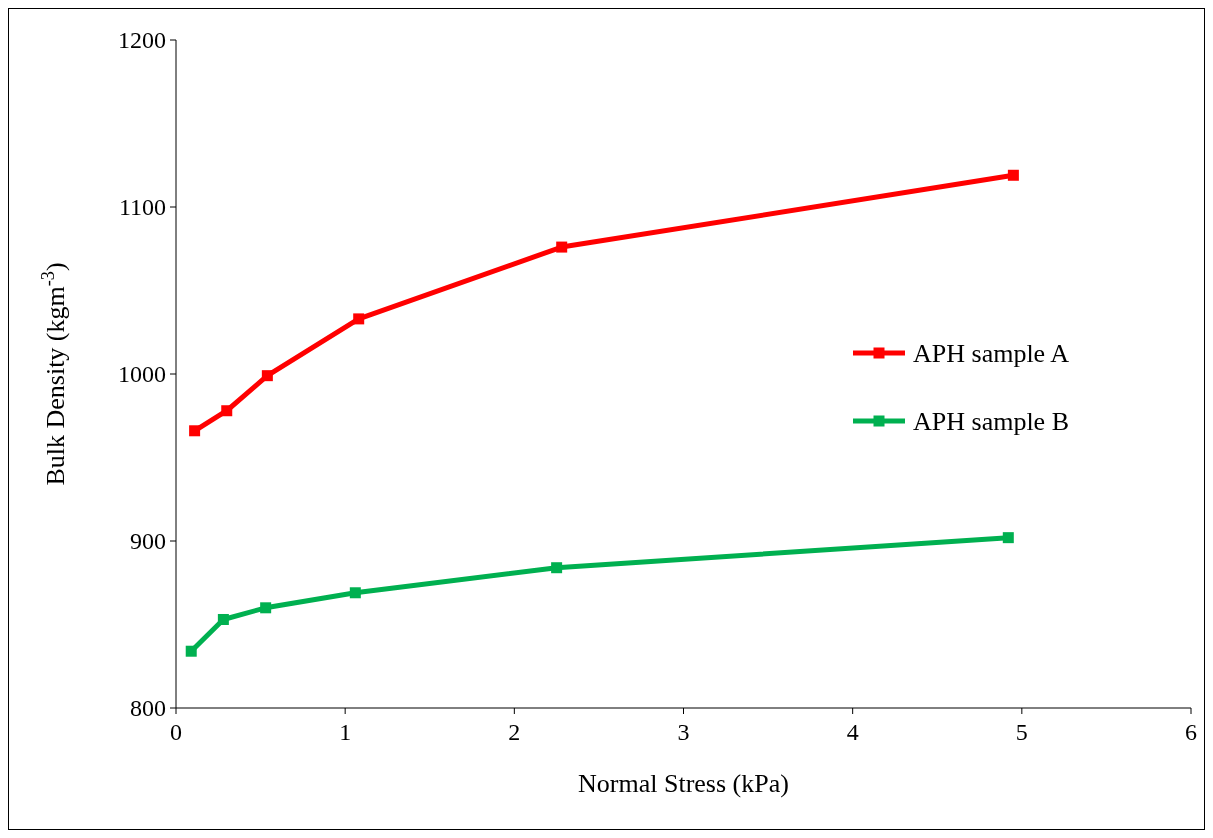 This screenshot has height=838, width=1213. What do you see at coordinates (683, 732) in the screenshot?
I see `x-tick-label: 3` at bounding box center [683, 732].